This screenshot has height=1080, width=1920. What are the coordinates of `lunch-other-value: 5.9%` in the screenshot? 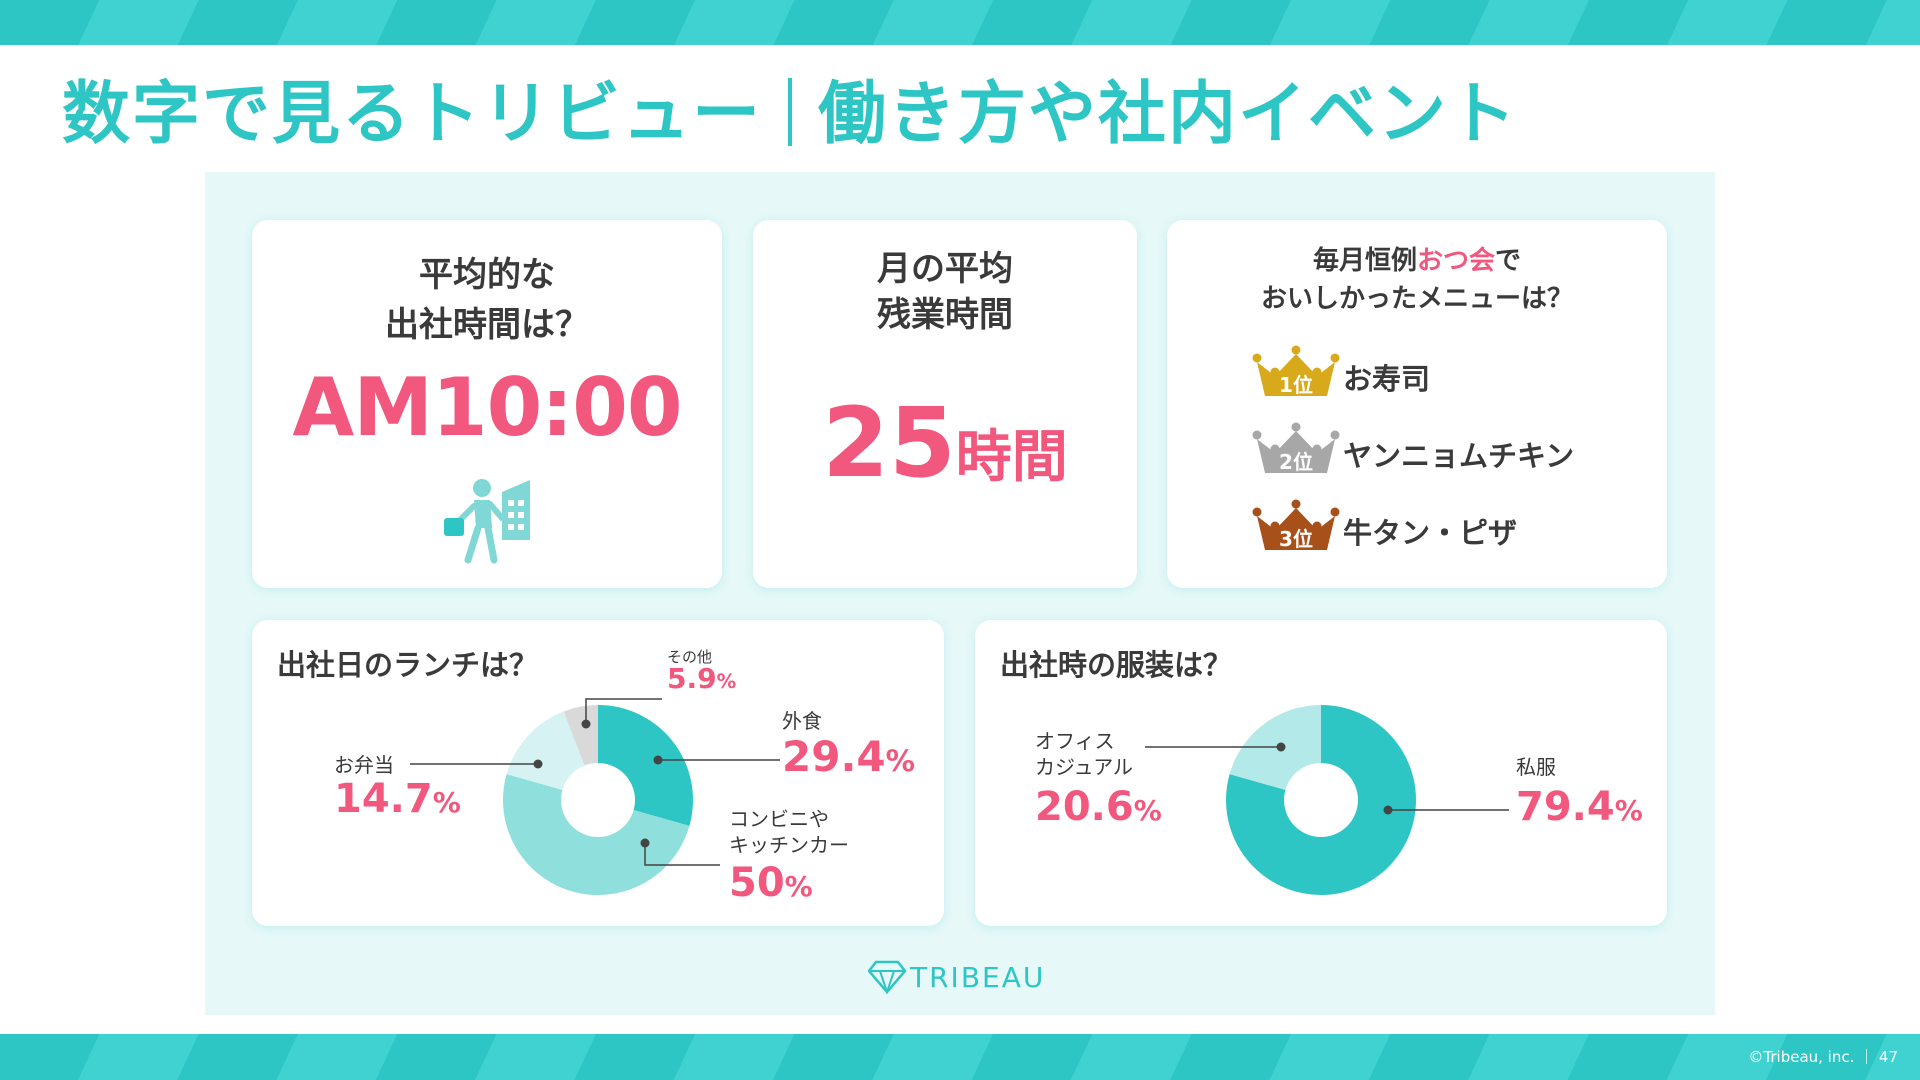 It's located at (701, 678).